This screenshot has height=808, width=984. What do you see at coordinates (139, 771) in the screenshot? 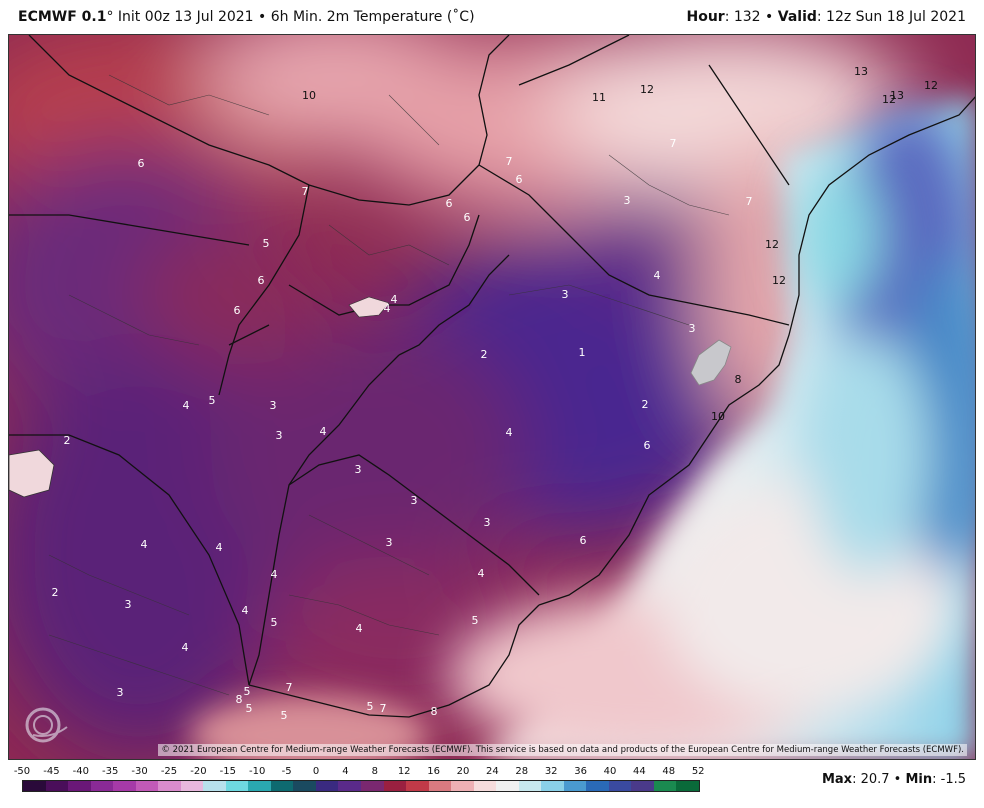
I see `legend-tick-label: -30` at bounding box center [139, 771].